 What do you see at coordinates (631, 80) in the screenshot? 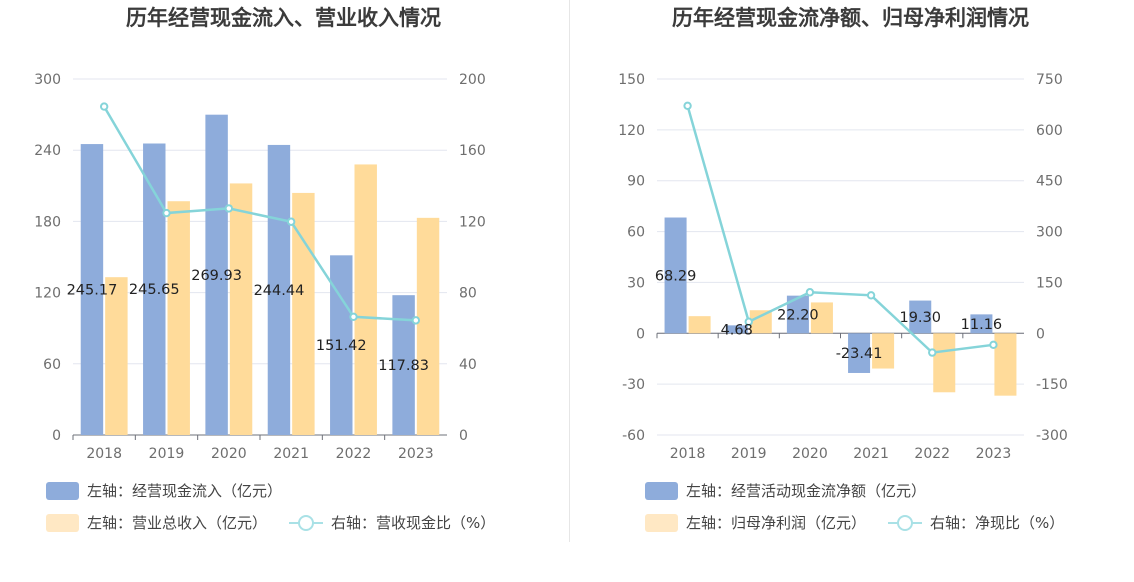
I see `y-left-tick-label: 150` at bounding box center [631, 80].